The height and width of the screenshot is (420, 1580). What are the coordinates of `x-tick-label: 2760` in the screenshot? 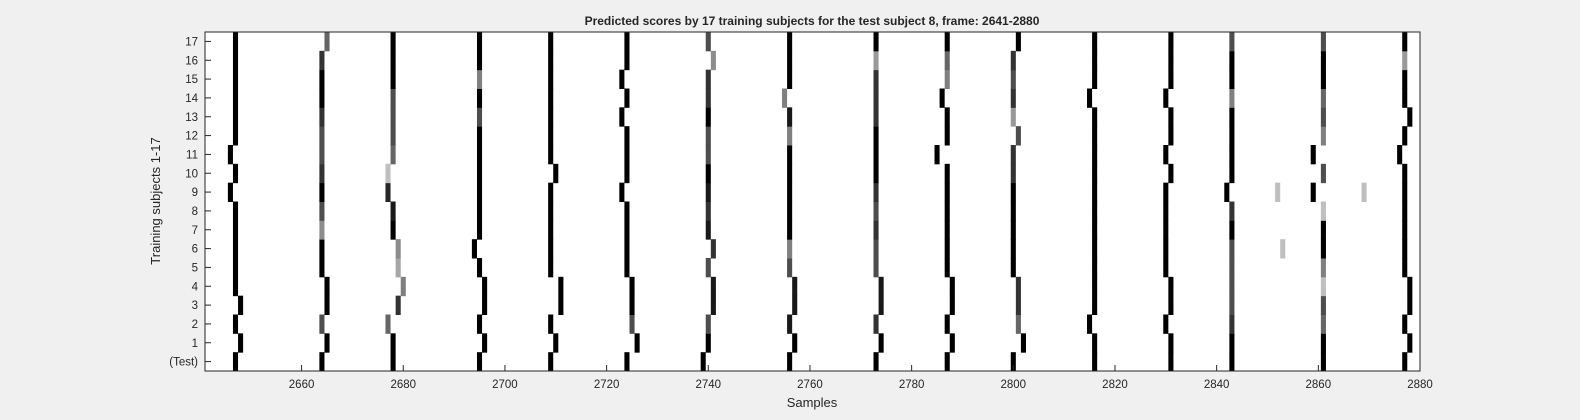 It's located at (810, 385).